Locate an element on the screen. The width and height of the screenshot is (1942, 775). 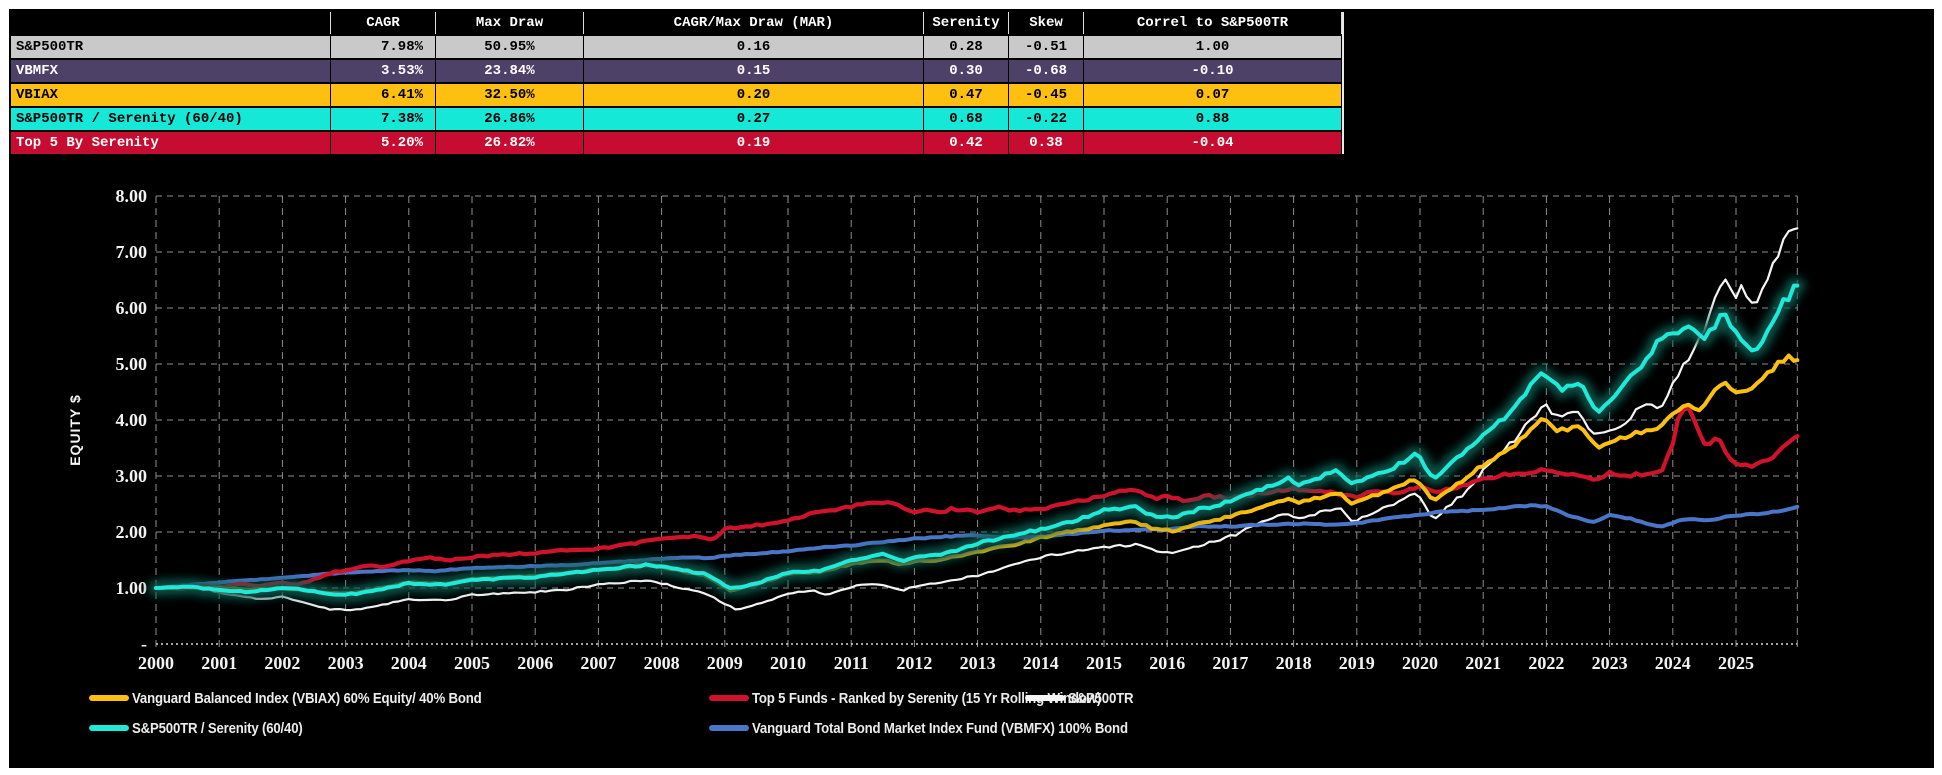
x-tick-label: 2002 is located at coordinates (282, 663).